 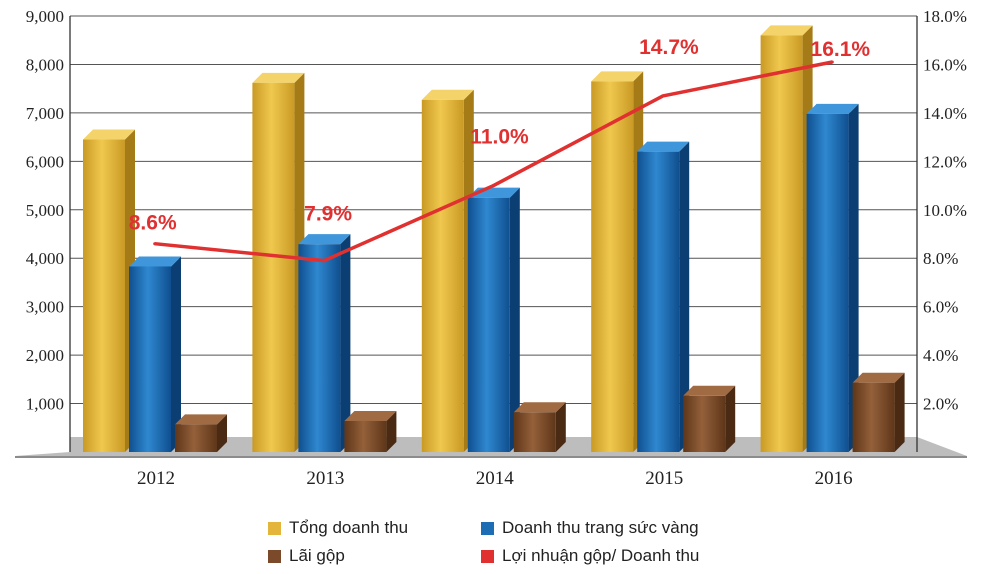 What do you see at coordinates (487, 528) in the screenshot?
I see `legend-swatch-doanh-thu-trang-suc-vang` at bounding box center [487, 528].